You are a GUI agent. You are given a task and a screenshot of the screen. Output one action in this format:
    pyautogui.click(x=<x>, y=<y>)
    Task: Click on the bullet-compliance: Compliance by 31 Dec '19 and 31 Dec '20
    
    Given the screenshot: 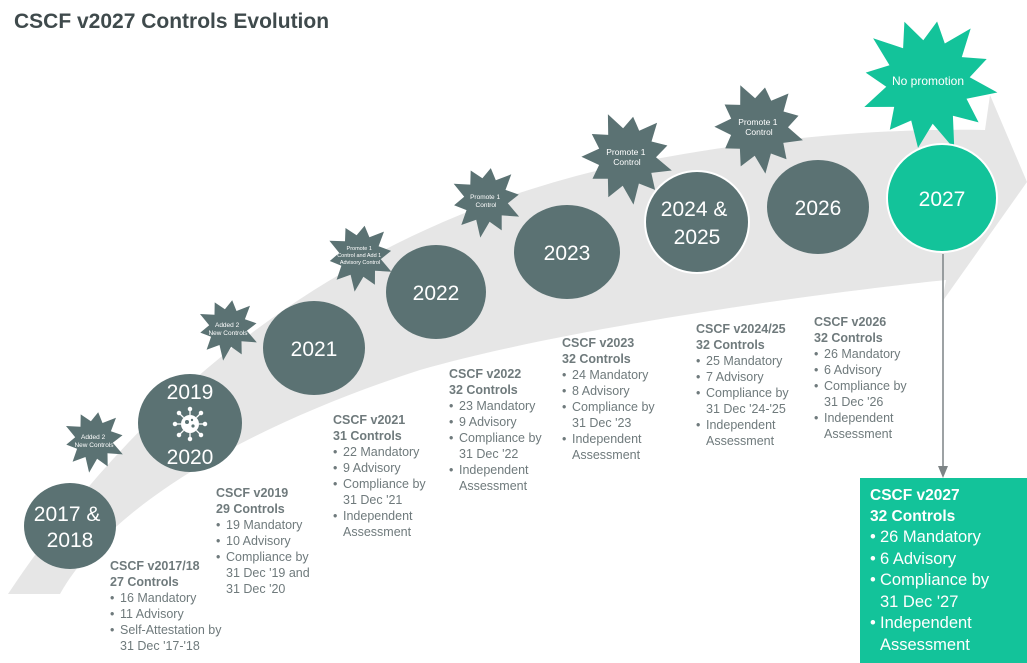 What is the action you would take?
    pyautogui.click(x=263, y=573)
    